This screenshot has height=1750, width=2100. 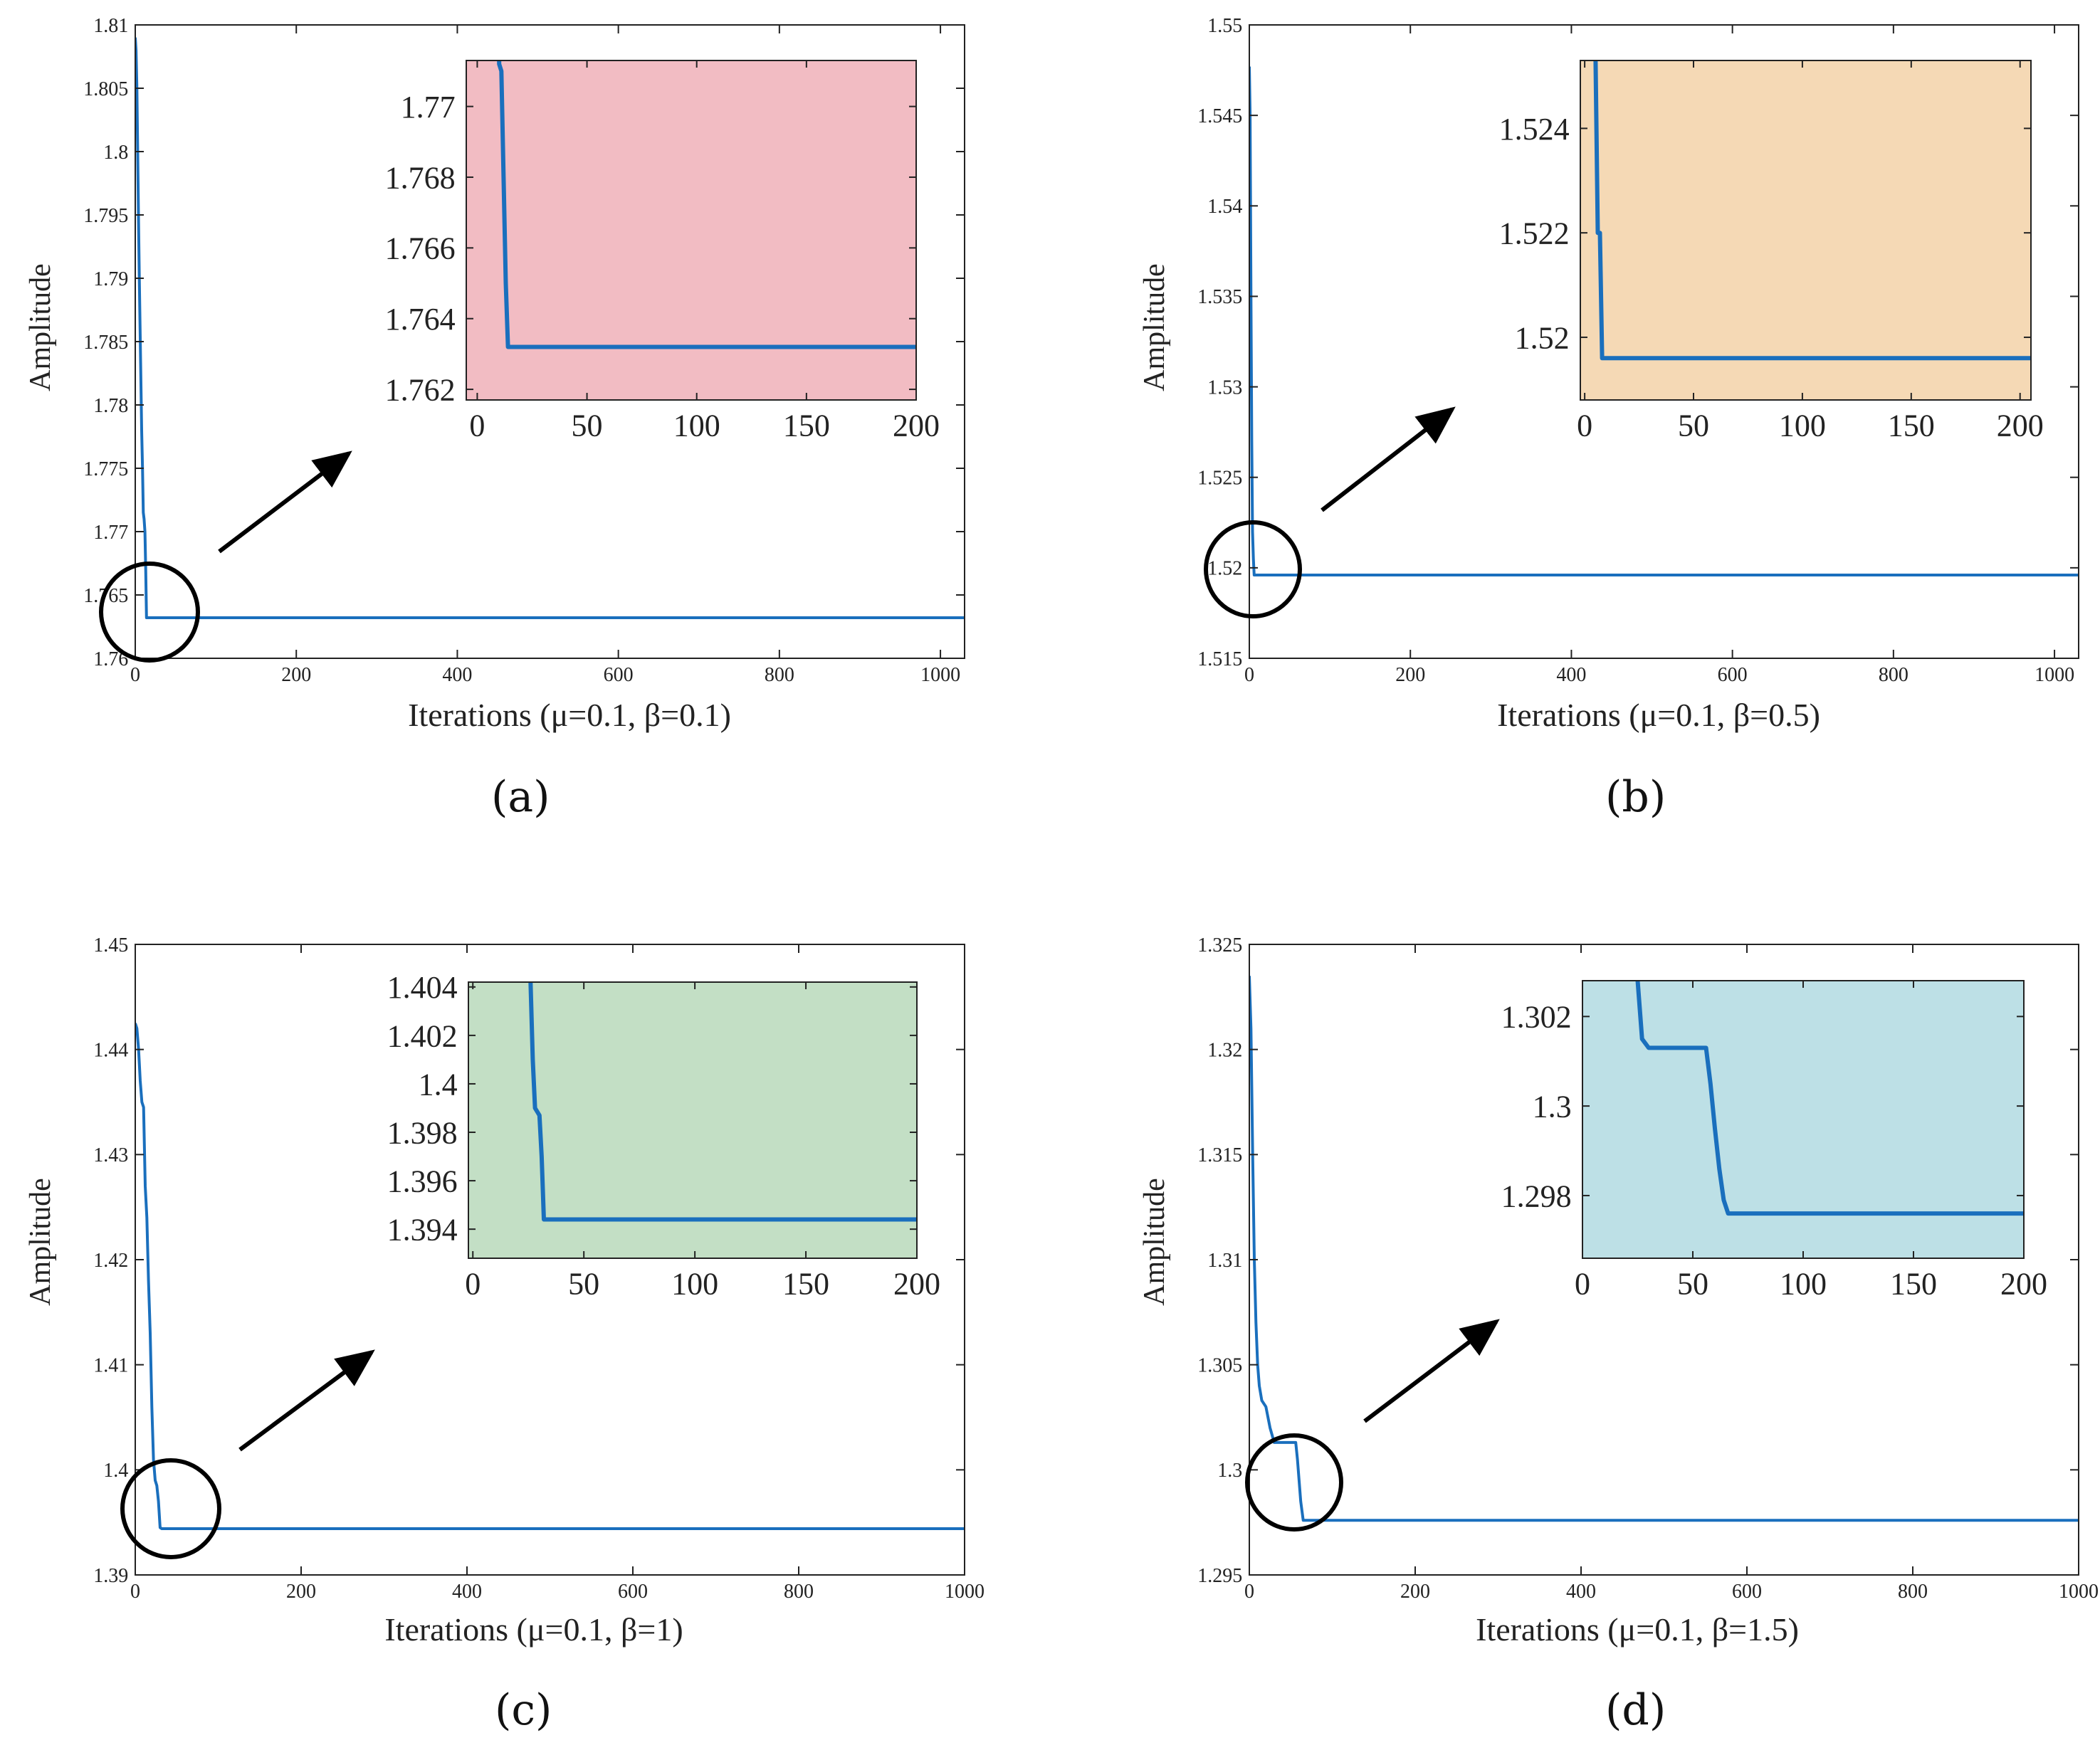 I want to click on panel-d-ylabel: Amplitude, so click(x=1154, y=1242).